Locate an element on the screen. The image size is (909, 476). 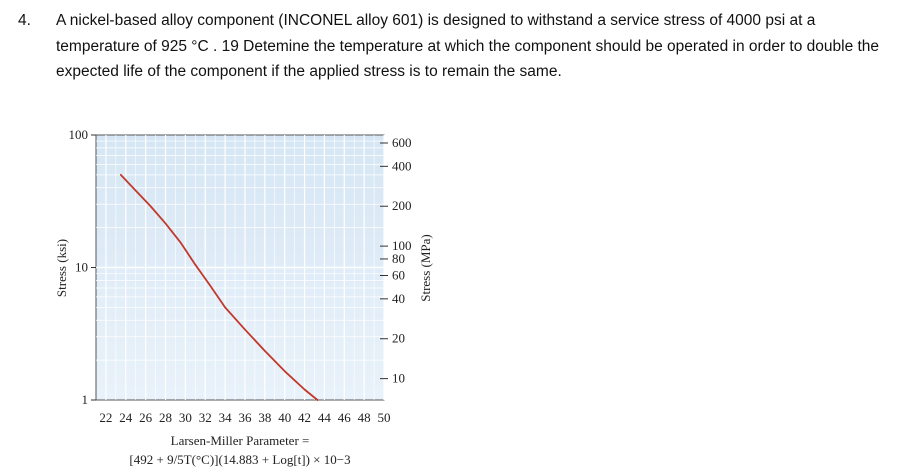
right-tick-label: 80 is located at coordinates (398, 258).